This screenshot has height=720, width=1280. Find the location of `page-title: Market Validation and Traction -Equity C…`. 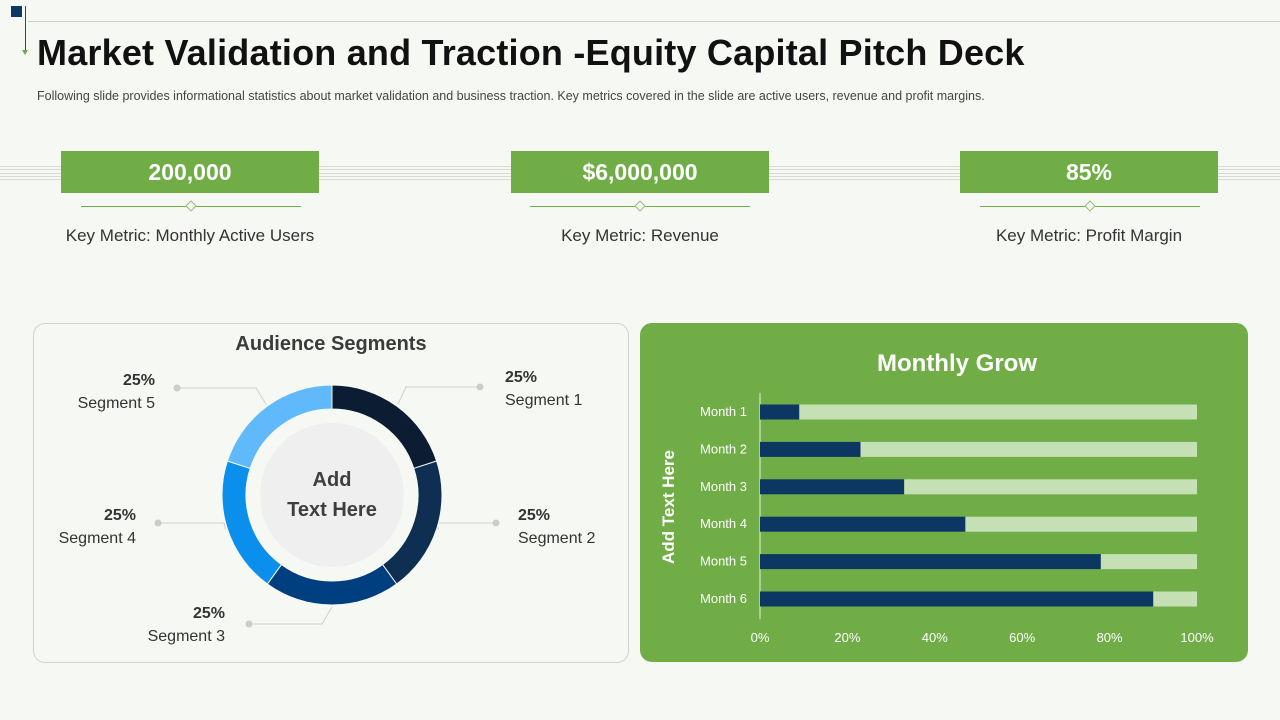

page-title: Market Validation and Traction -Equity C… is located at coordinates (531, 52).